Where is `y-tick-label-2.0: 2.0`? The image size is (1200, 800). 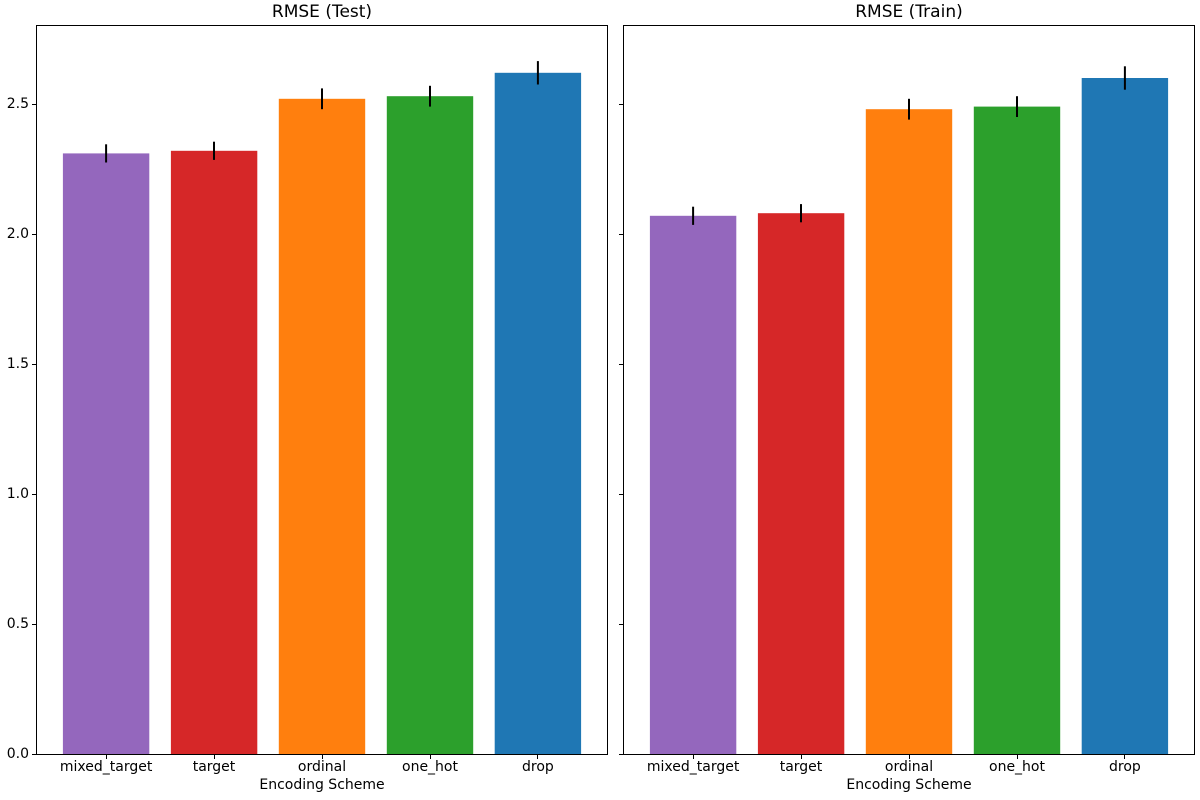 y-tick-label-2.0: 2.0 is located at coordinates (17, 234).